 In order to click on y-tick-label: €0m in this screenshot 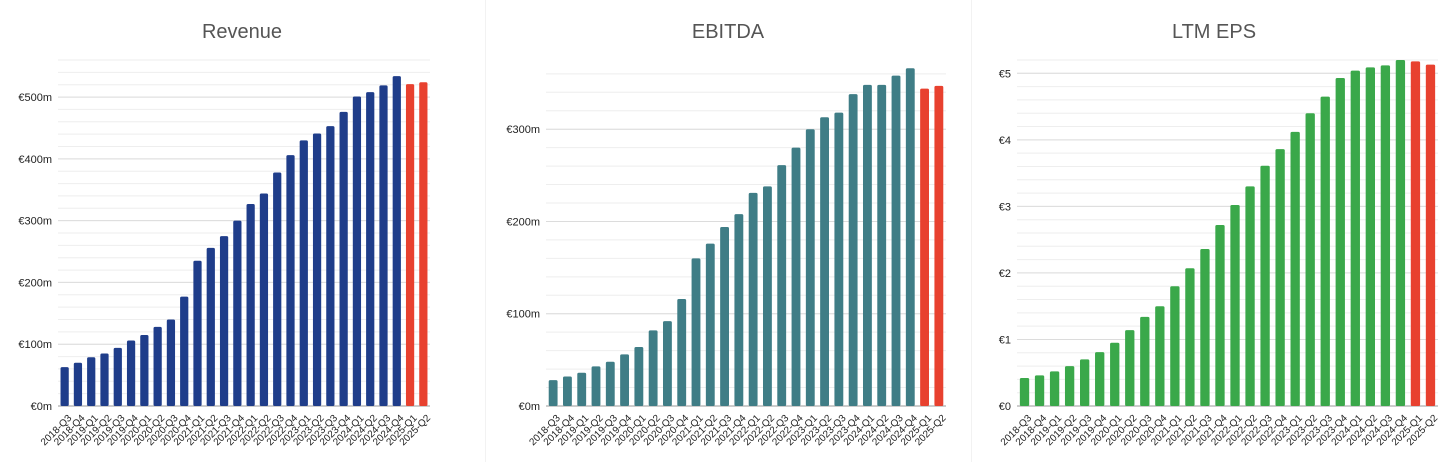, I will do `click(41, 407)`.